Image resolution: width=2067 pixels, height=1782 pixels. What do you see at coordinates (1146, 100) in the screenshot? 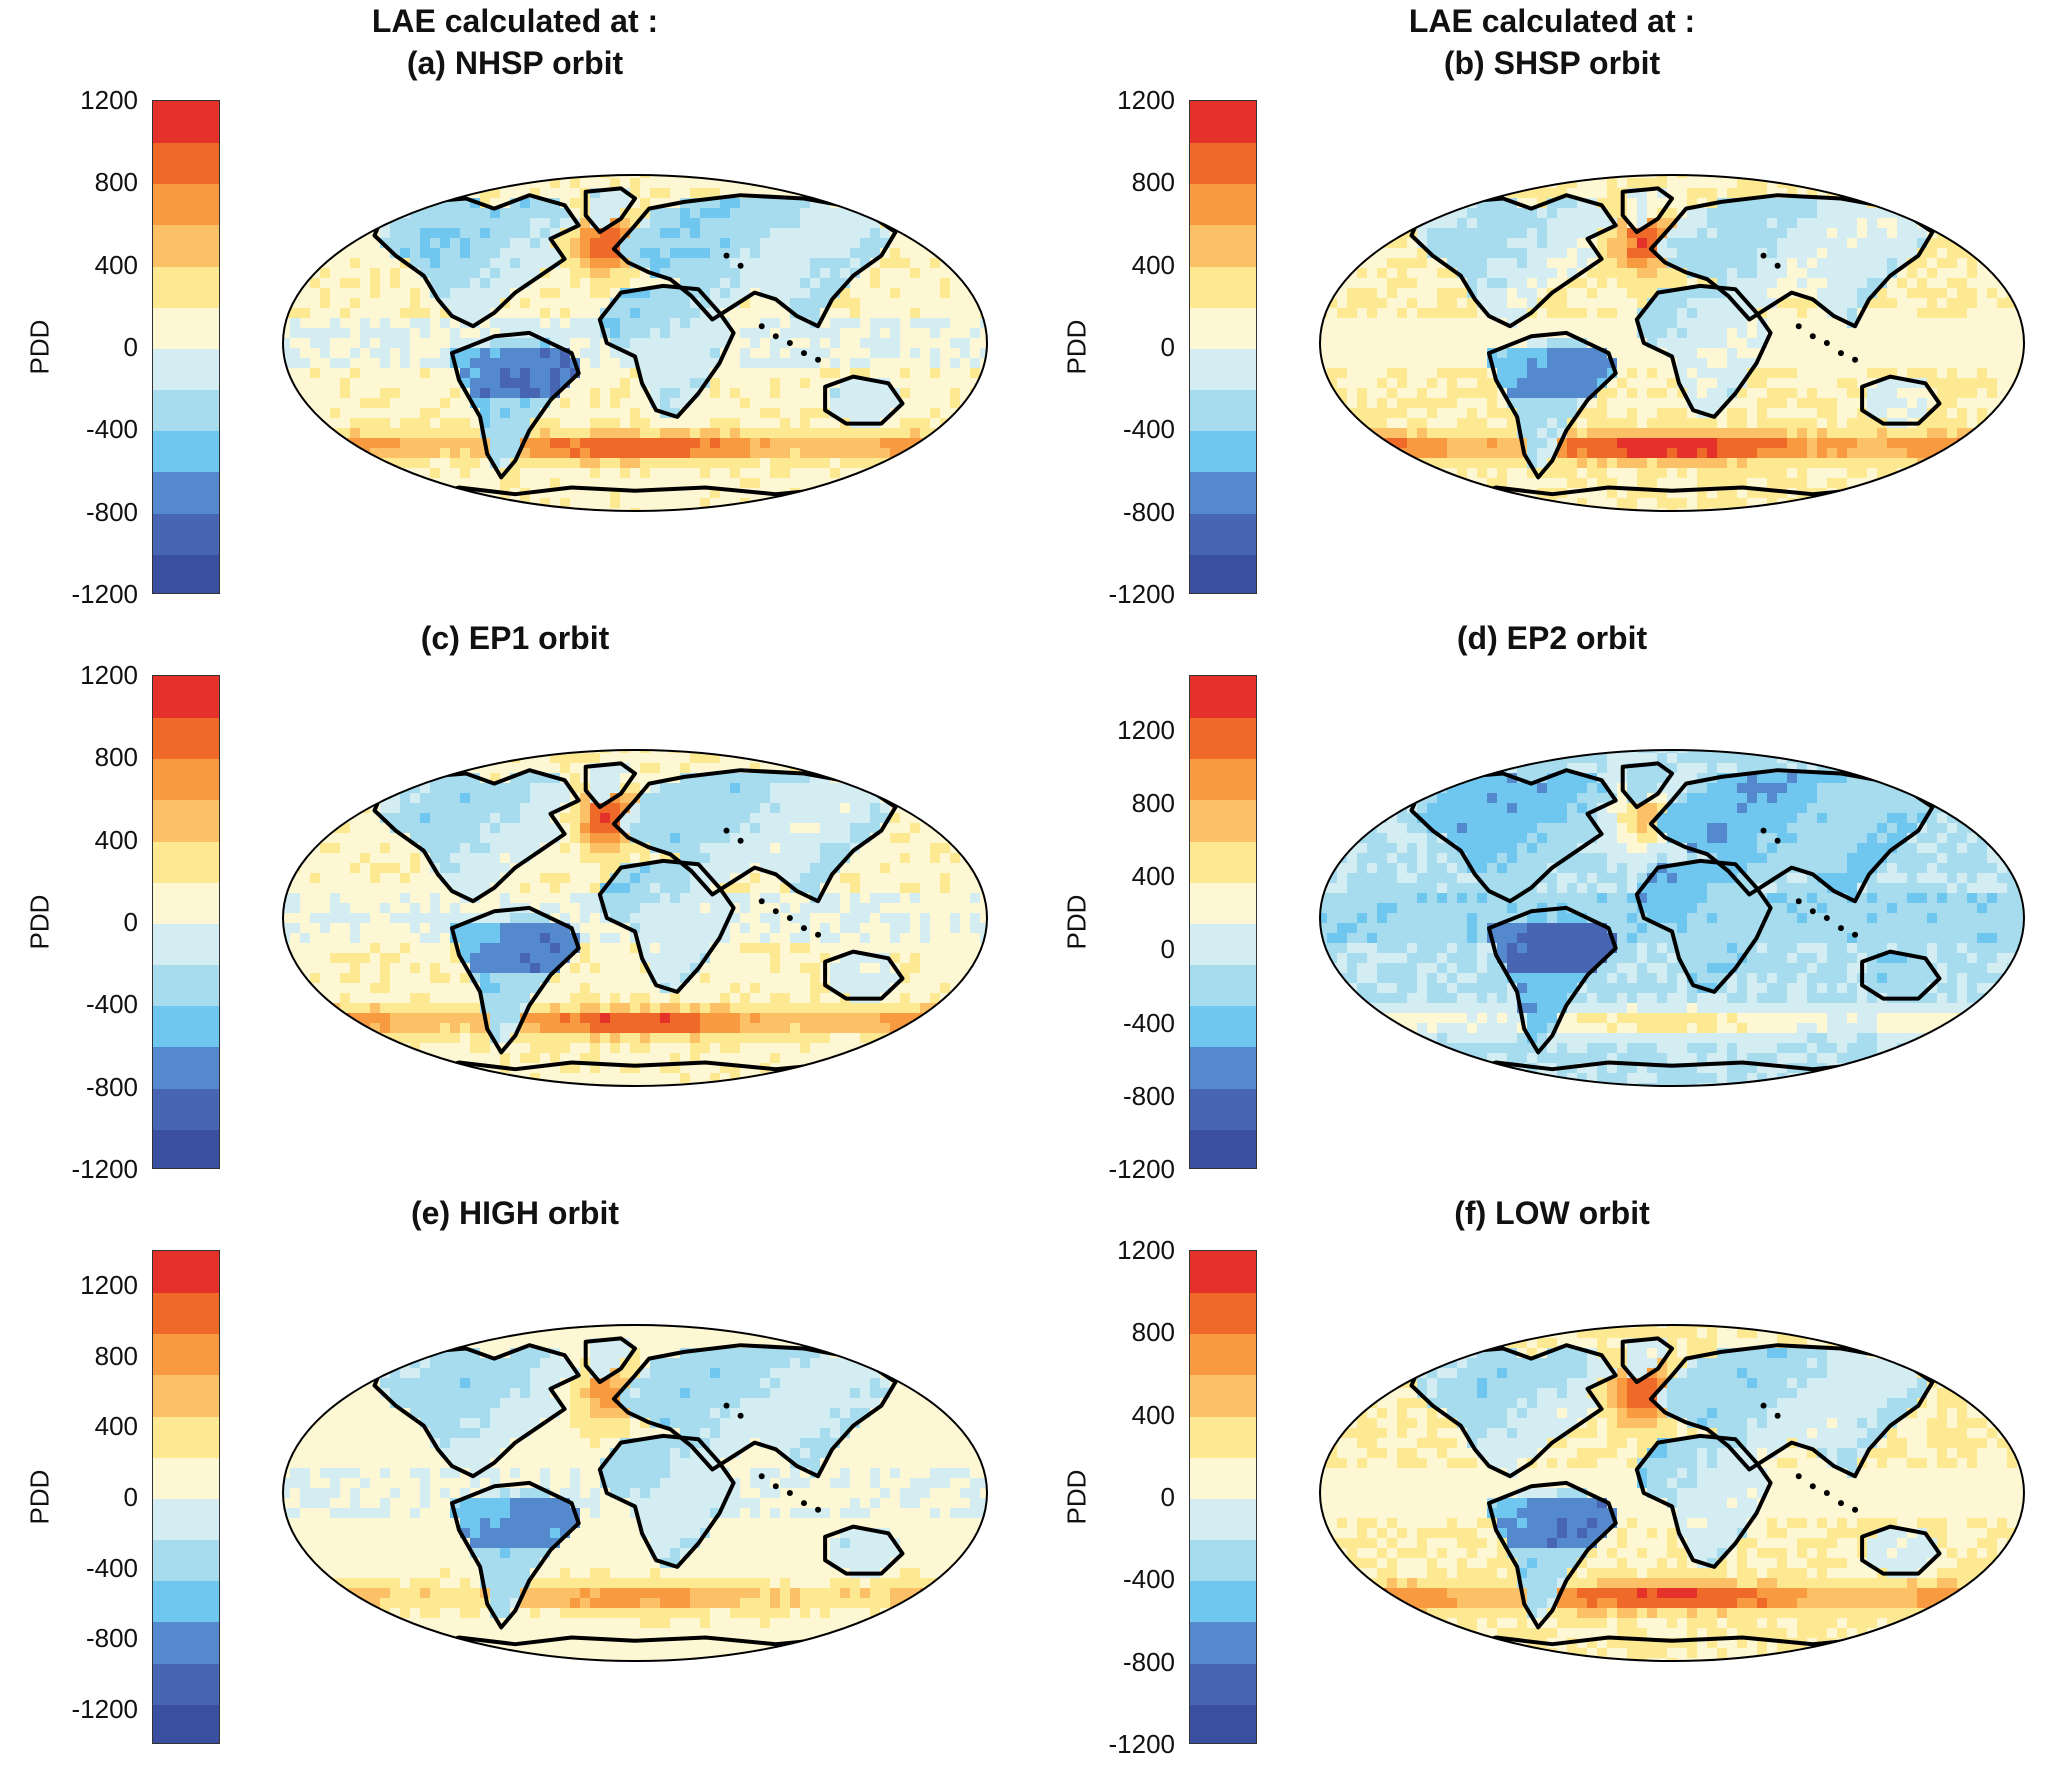
I see `colorbar-tick-label: 1200` at bounding box center [1146, 100].